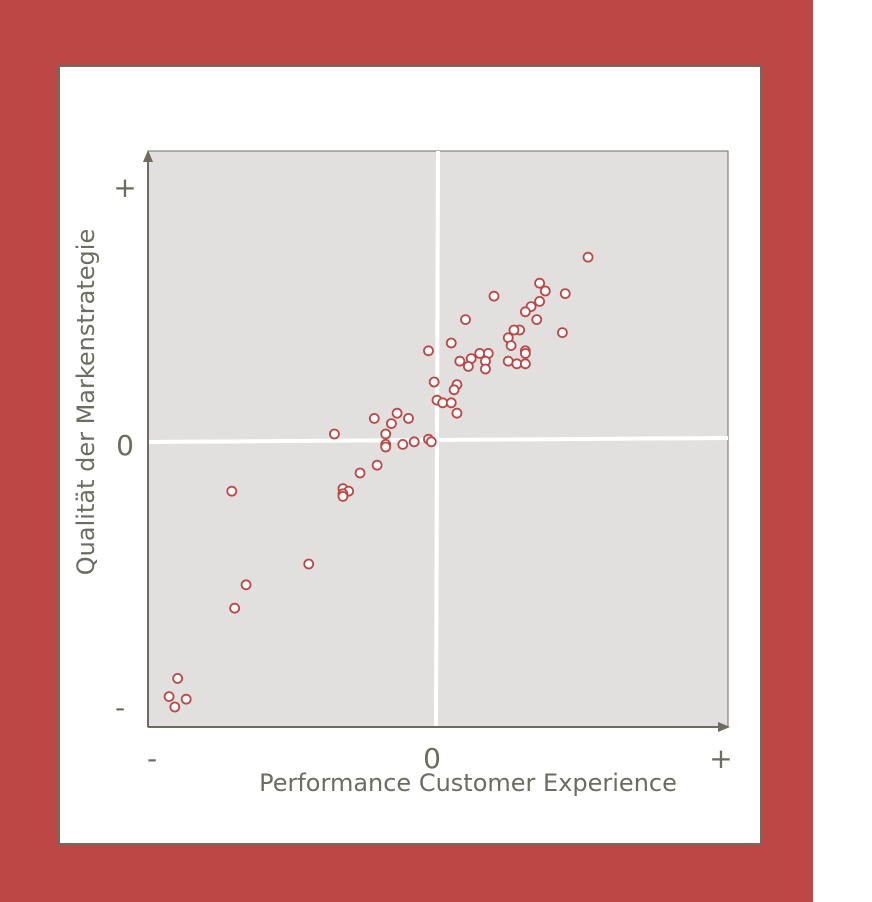 The image size is (872, 902). Describe the element at coordinates (148, 156) in the screenshot. I see `y-axis-arrow-icon` at that location.